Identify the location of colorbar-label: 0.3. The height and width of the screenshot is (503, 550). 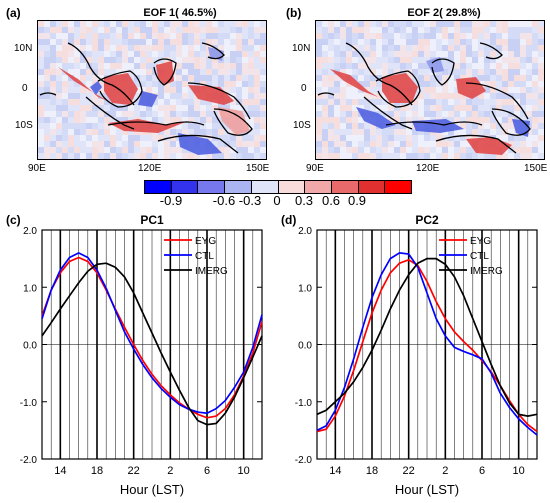
(304, 200).